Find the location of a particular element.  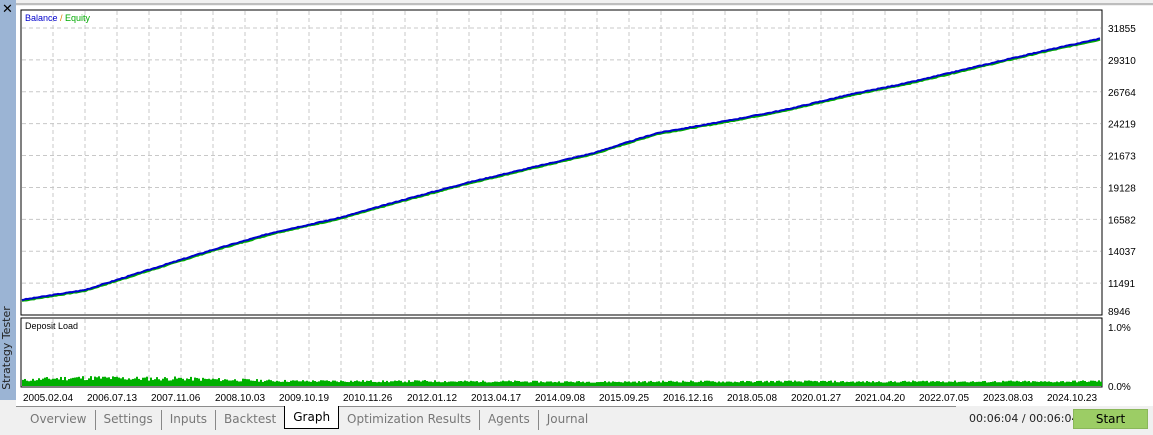

tab-overview: Overview is located at coordinates (59, 420).